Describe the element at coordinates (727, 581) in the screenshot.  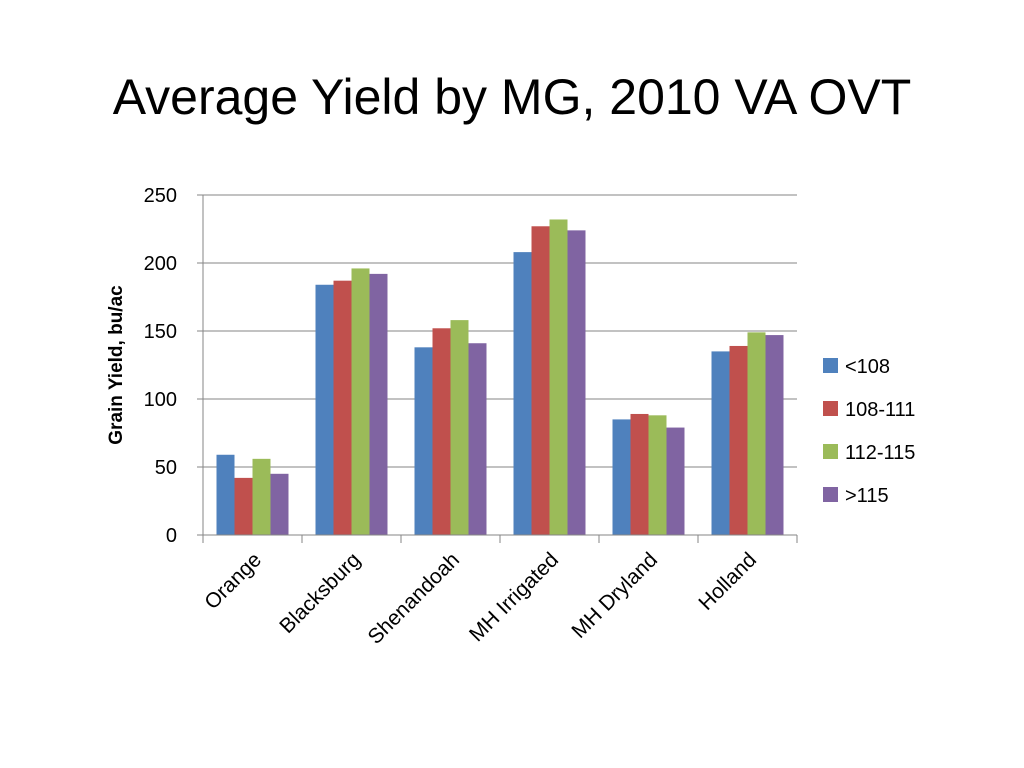
I see `x-tick-label: Holland` at that location.